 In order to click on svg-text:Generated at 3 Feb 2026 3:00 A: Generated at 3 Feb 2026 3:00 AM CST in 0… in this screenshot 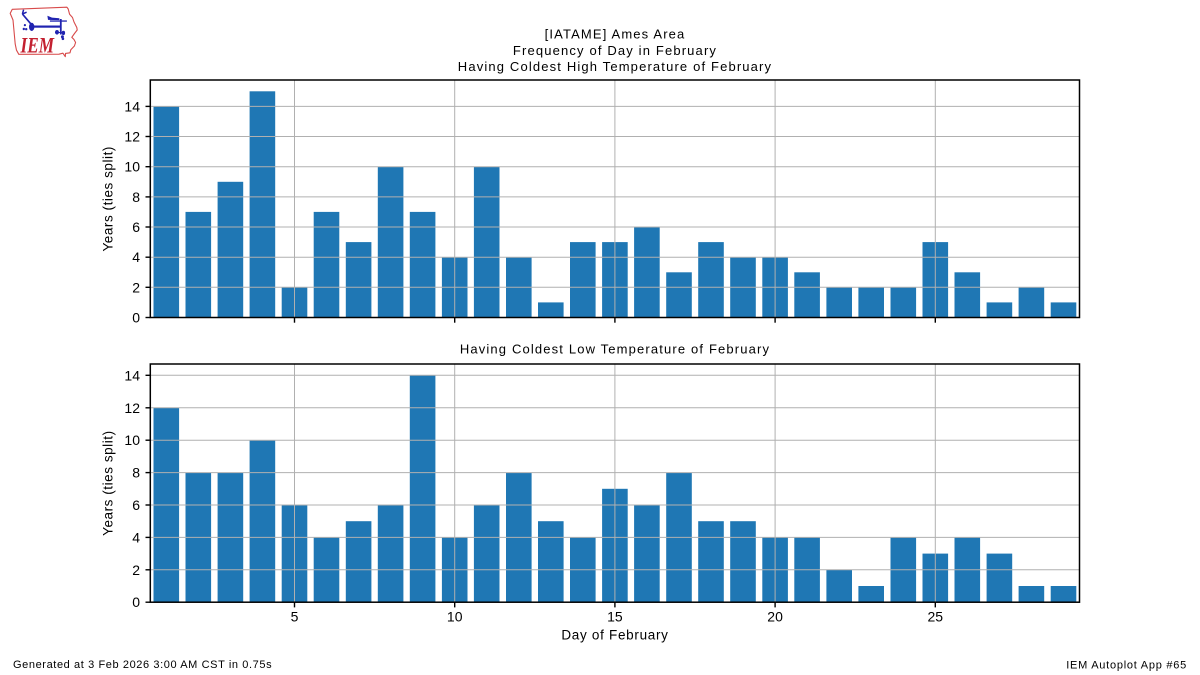, I will do `click(142, 665)`.